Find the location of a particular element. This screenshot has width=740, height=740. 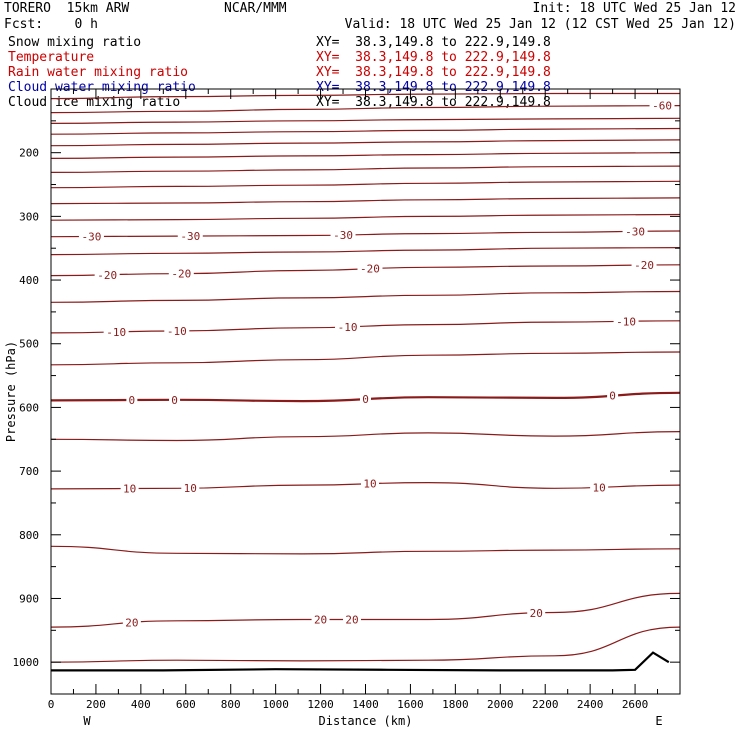

model-name: TORERO 15km ARW is located at coordinates (67, 8).